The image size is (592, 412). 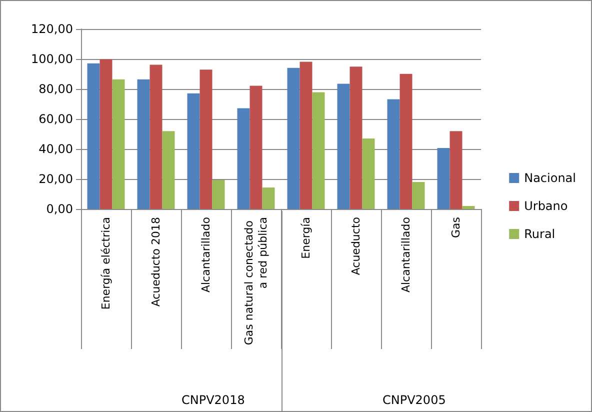 What do you see at coordinates (456, 227) in the screenshot?
I see `x-tick-label: Gas` at bounding box center [456, 227].